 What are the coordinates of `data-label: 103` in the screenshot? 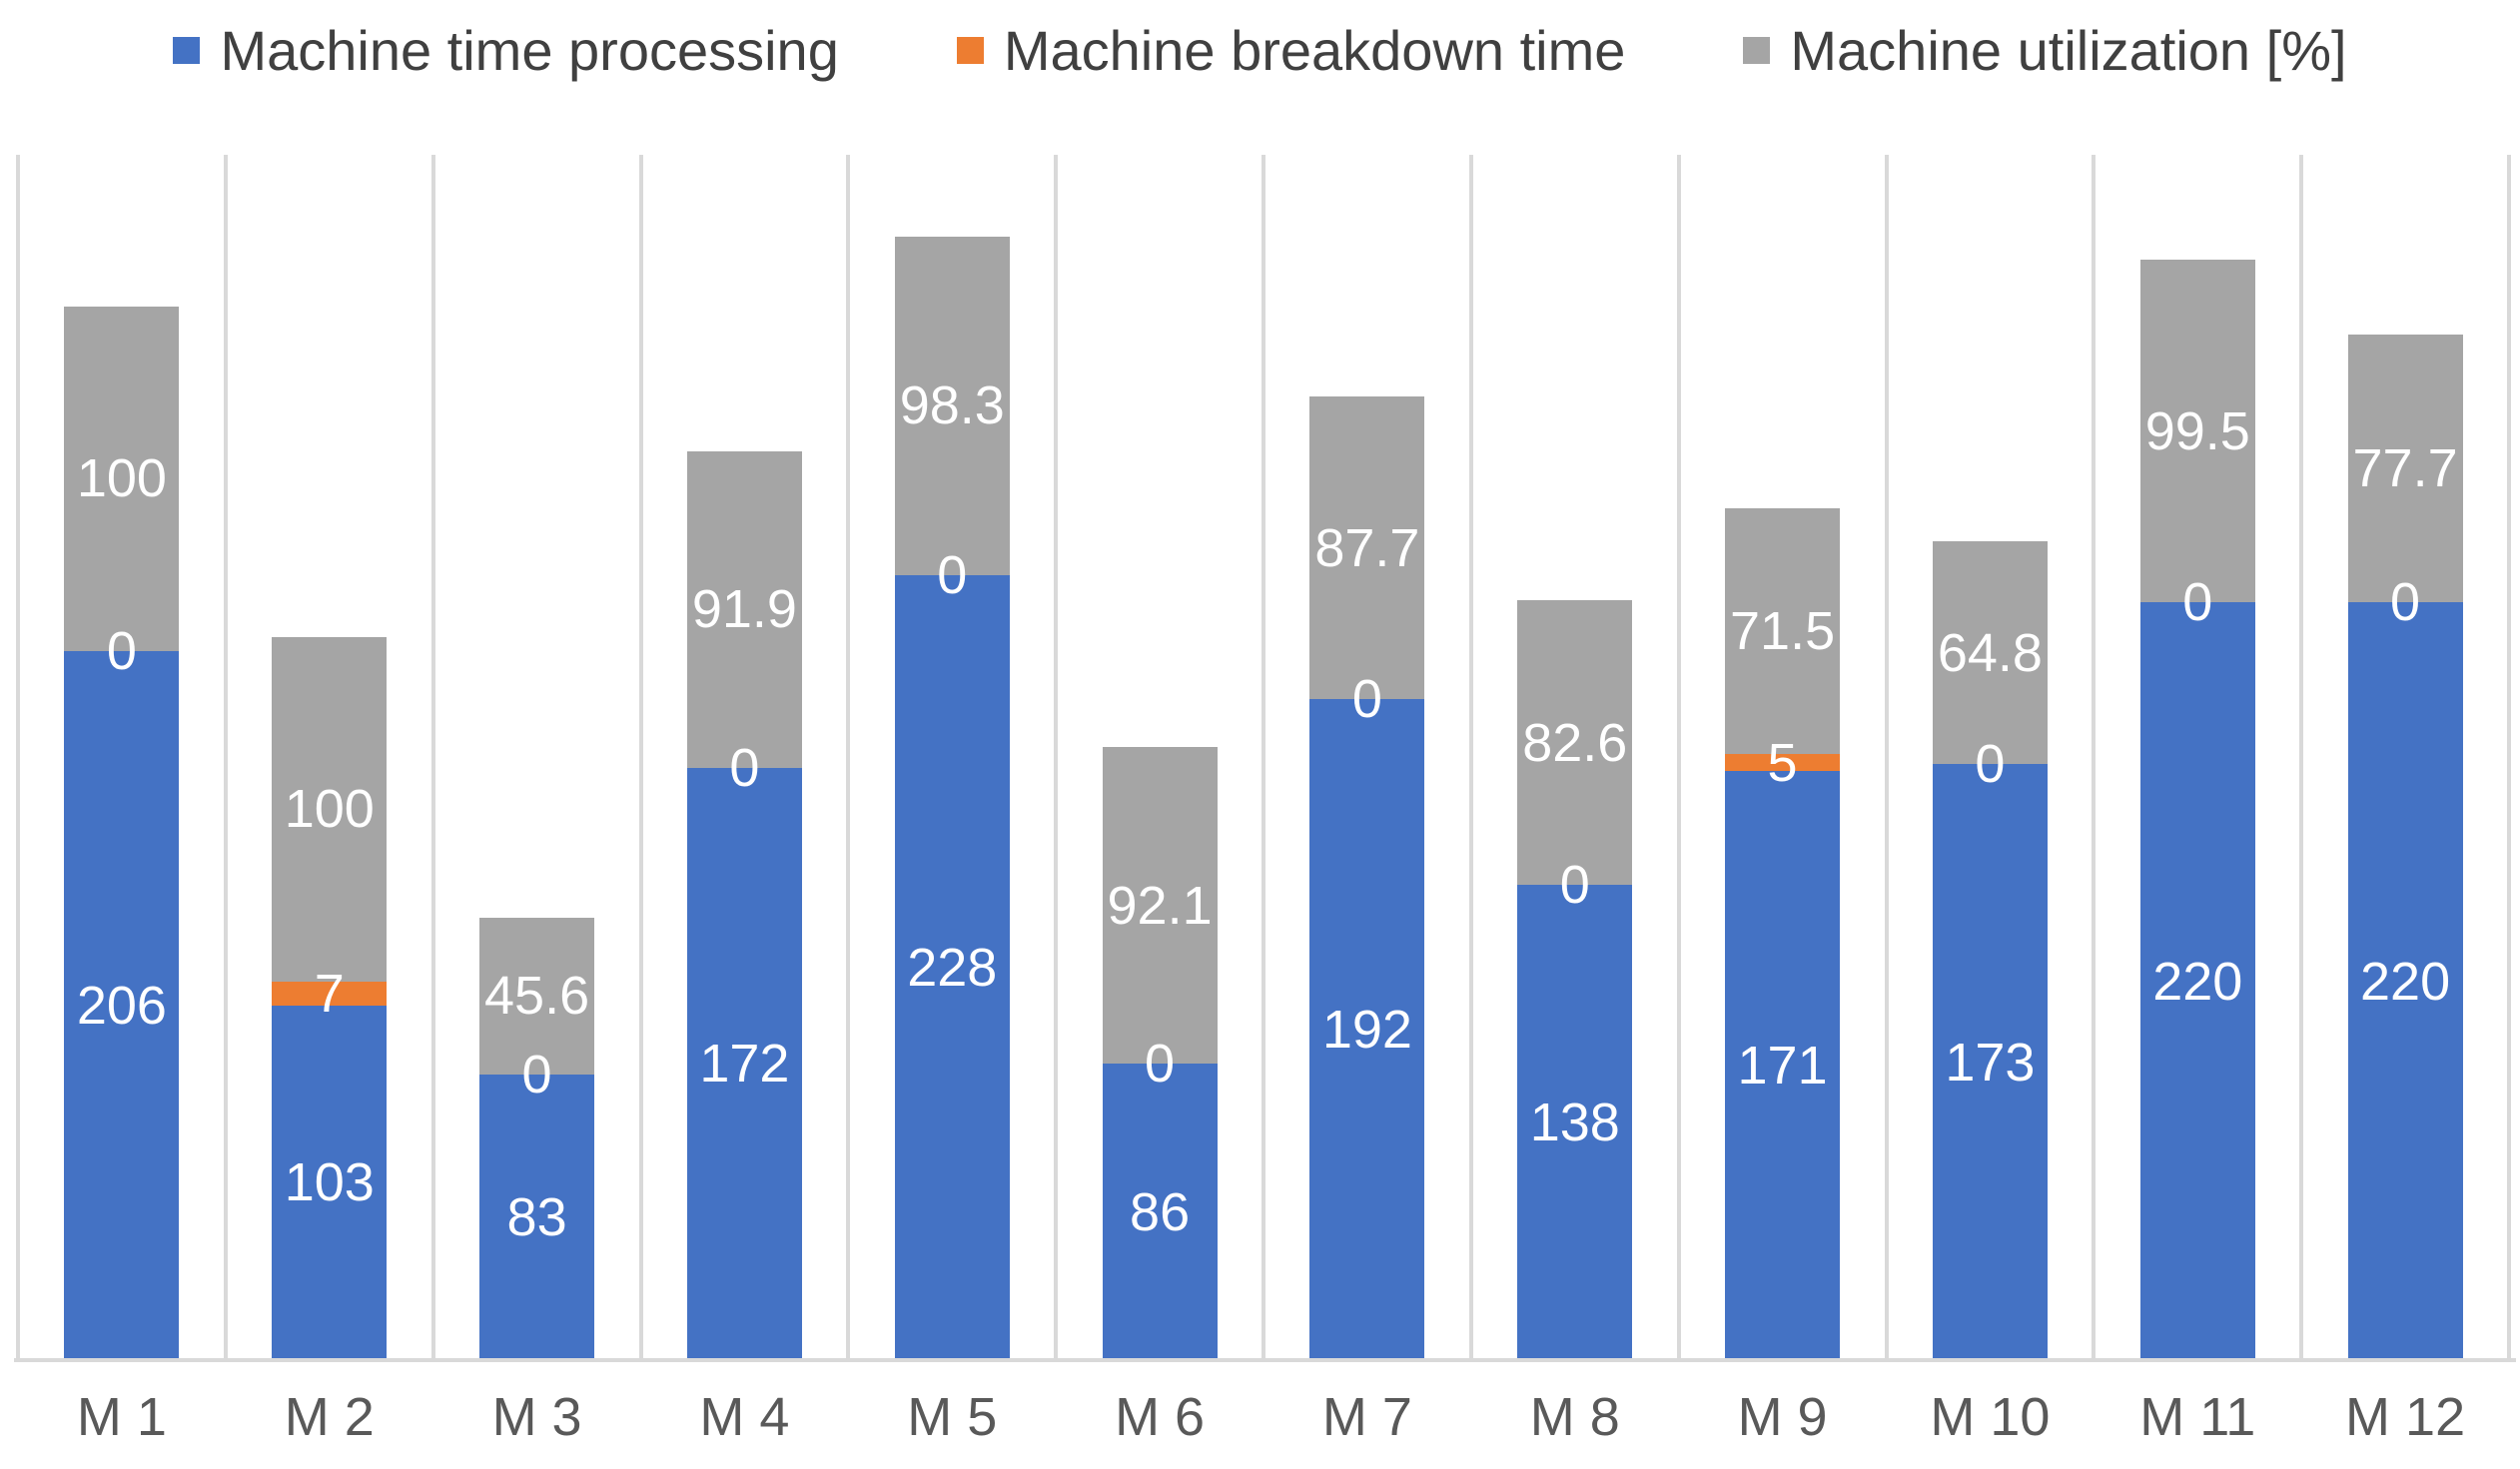 It's located at (329, 1183).